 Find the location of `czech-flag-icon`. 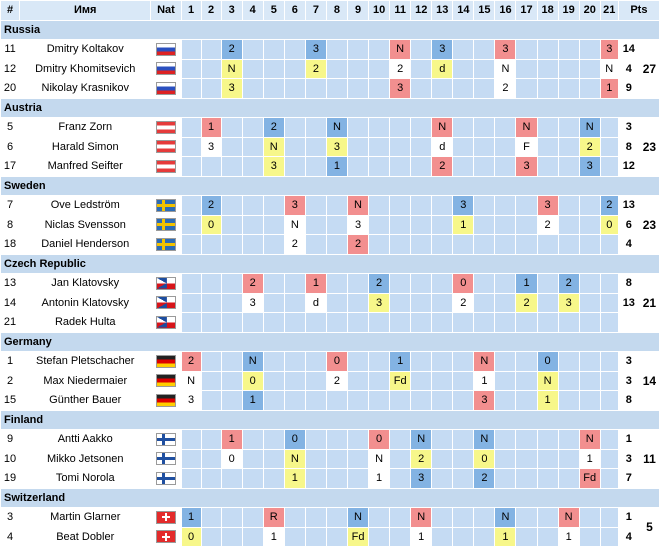

czech-flag-icon is located at coordinates (165, 303).